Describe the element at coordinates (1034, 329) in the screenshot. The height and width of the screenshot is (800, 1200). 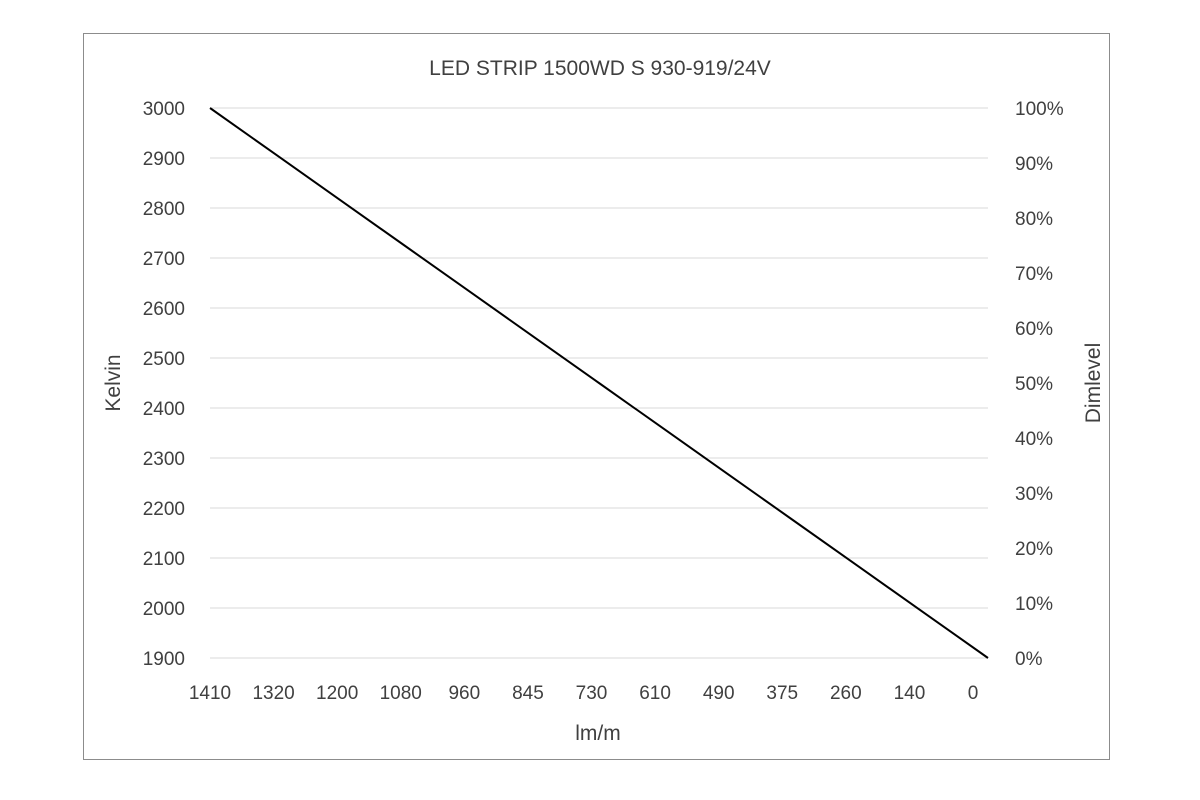
I see `y2-tick-label: 60%` at that location.